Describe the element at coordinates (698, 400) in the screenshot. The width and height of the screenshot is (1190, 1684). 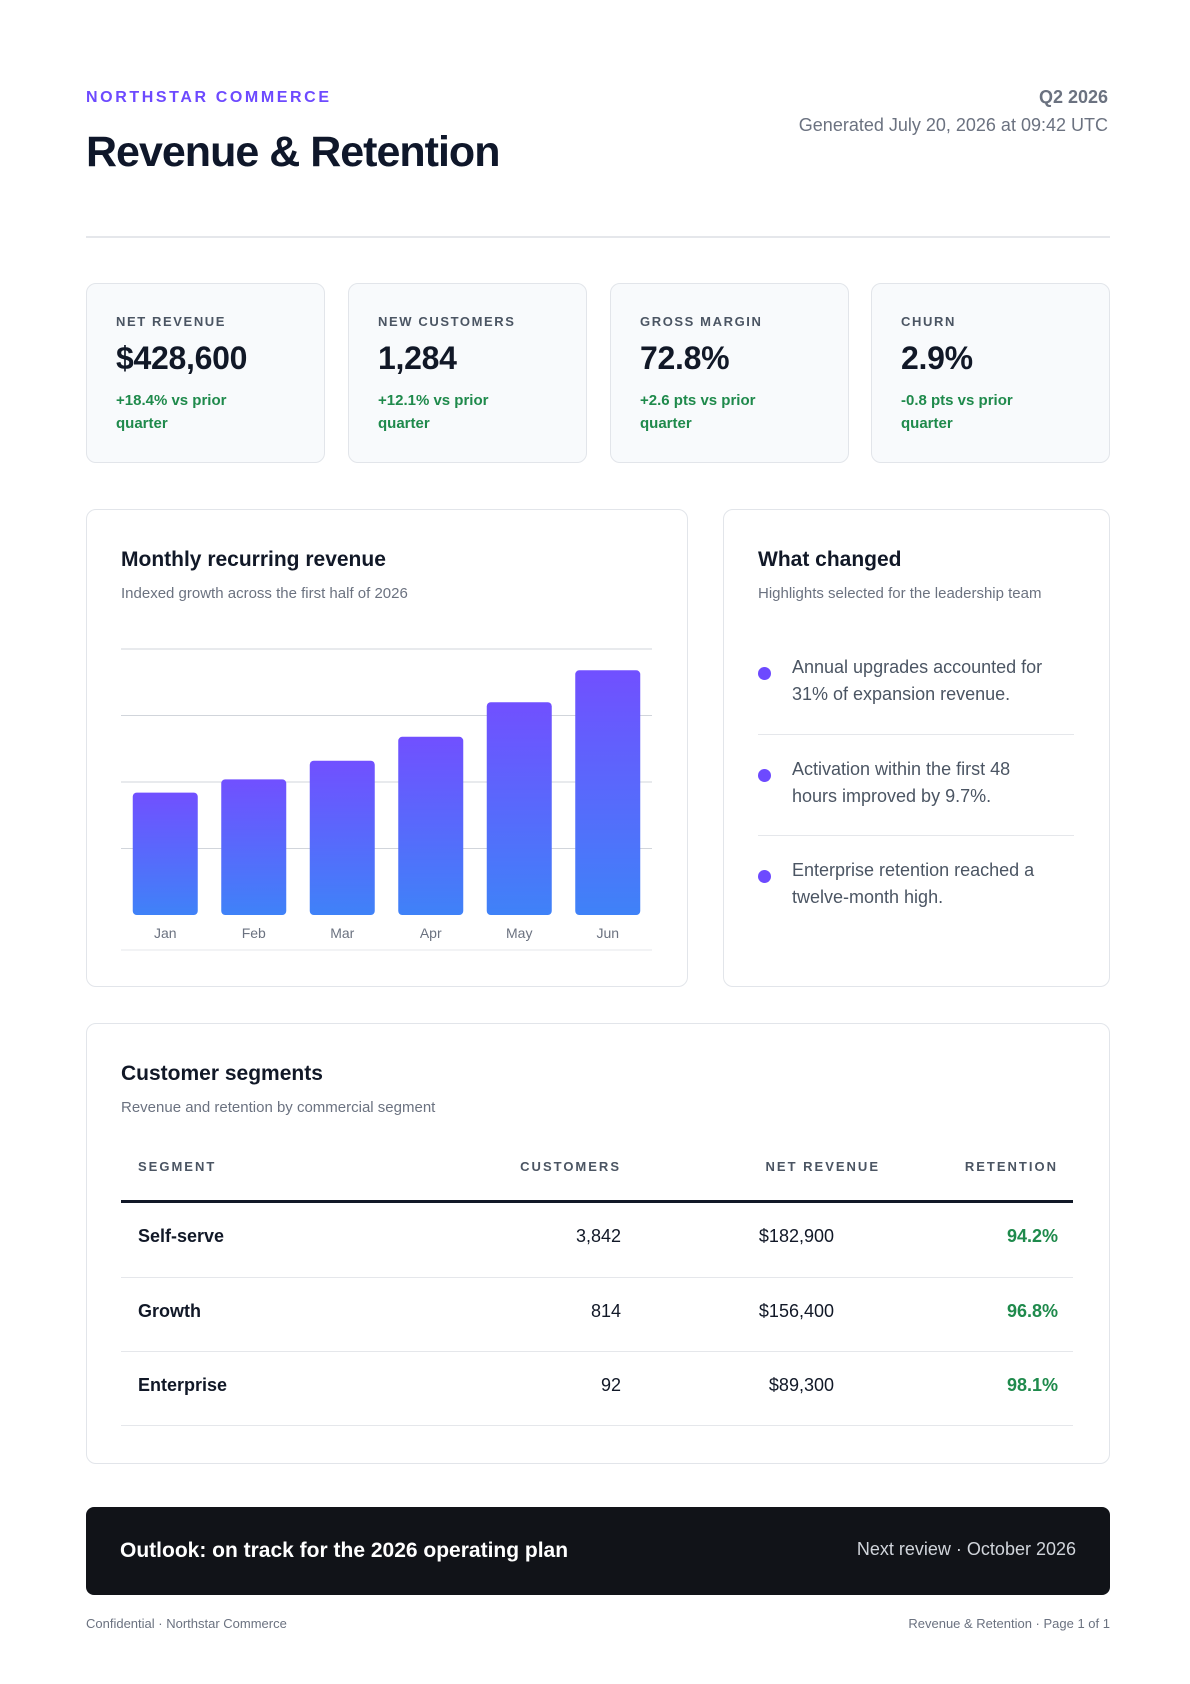
I see `kpi-delta-line: +2.6 pts vs prior` at that location.